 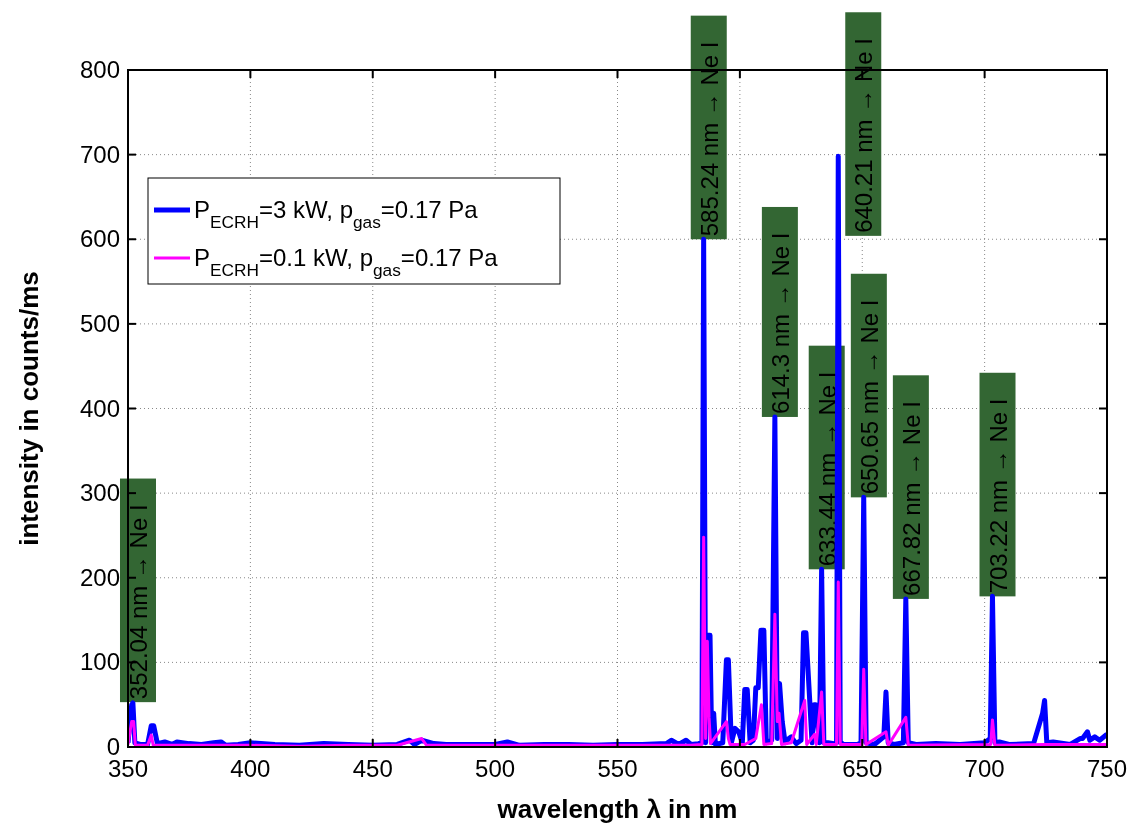 What do you see at coordinates (138, 602) in the screenshot?
I see `annotation: 352.04 nm → Ne I` at bounding box center [138, 602].